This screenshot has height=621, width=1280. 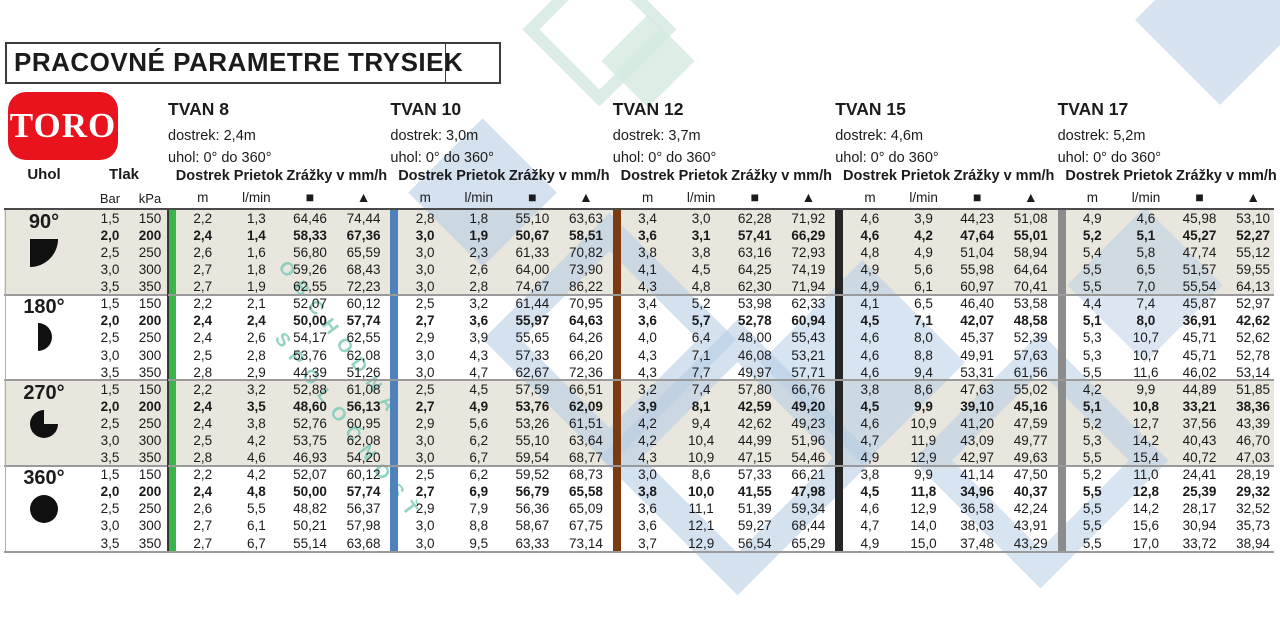 What do you see at coordinates (203, 475) in the screenshot?
I see `table-cell: 2,2` at bounding box center [203, 475].